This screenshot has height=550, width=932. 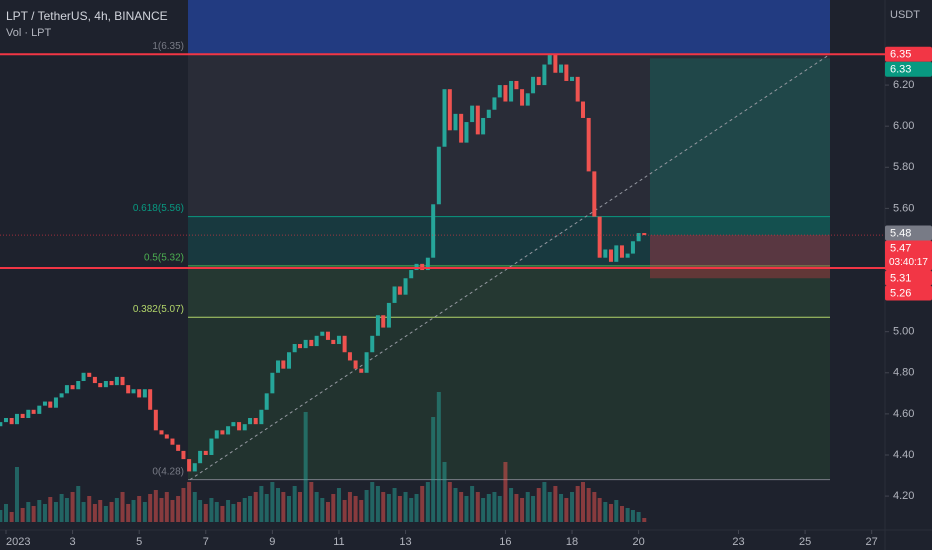 What do you see at coordinates (158, 208) in the screenshot?
I see `fib-label: 0.618(5.56)` at bounding box center [158, 208].